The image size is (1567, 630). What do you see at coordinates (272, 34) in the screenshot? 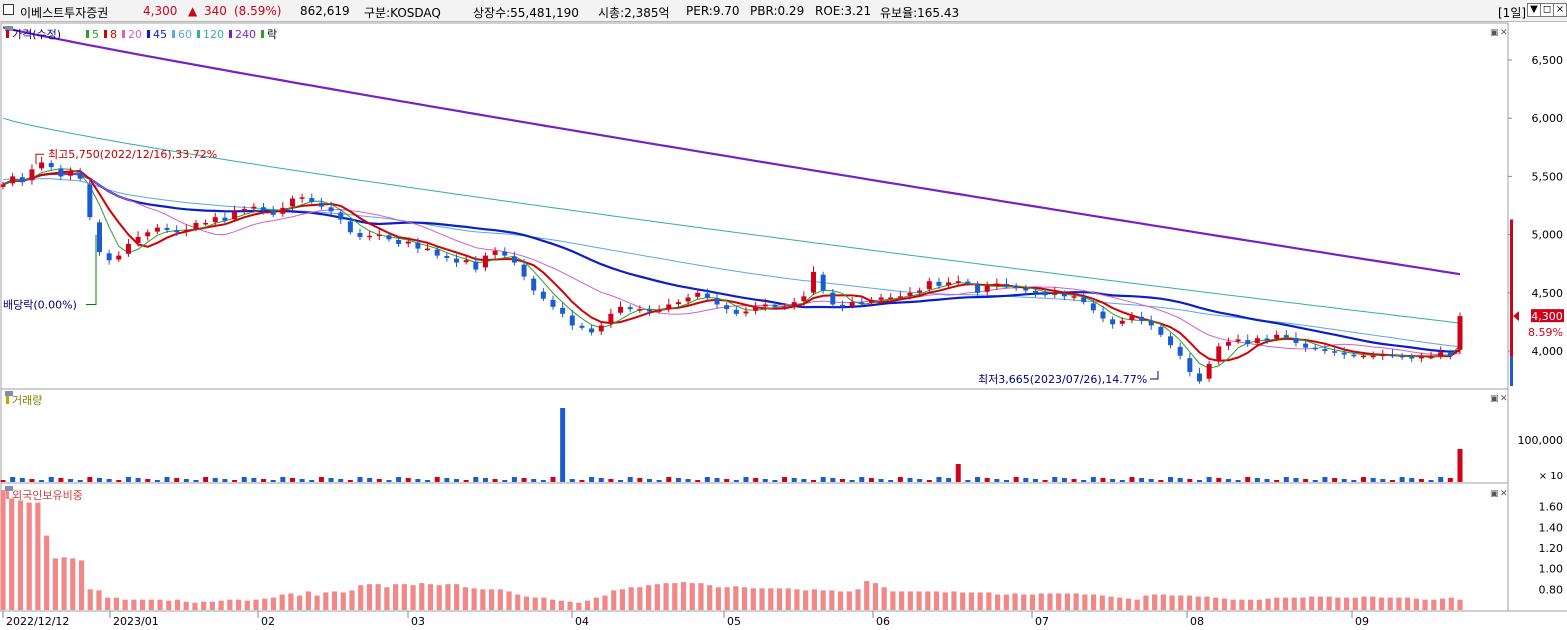
I see `legend-drop: 락` at bounding box center [272, 34].